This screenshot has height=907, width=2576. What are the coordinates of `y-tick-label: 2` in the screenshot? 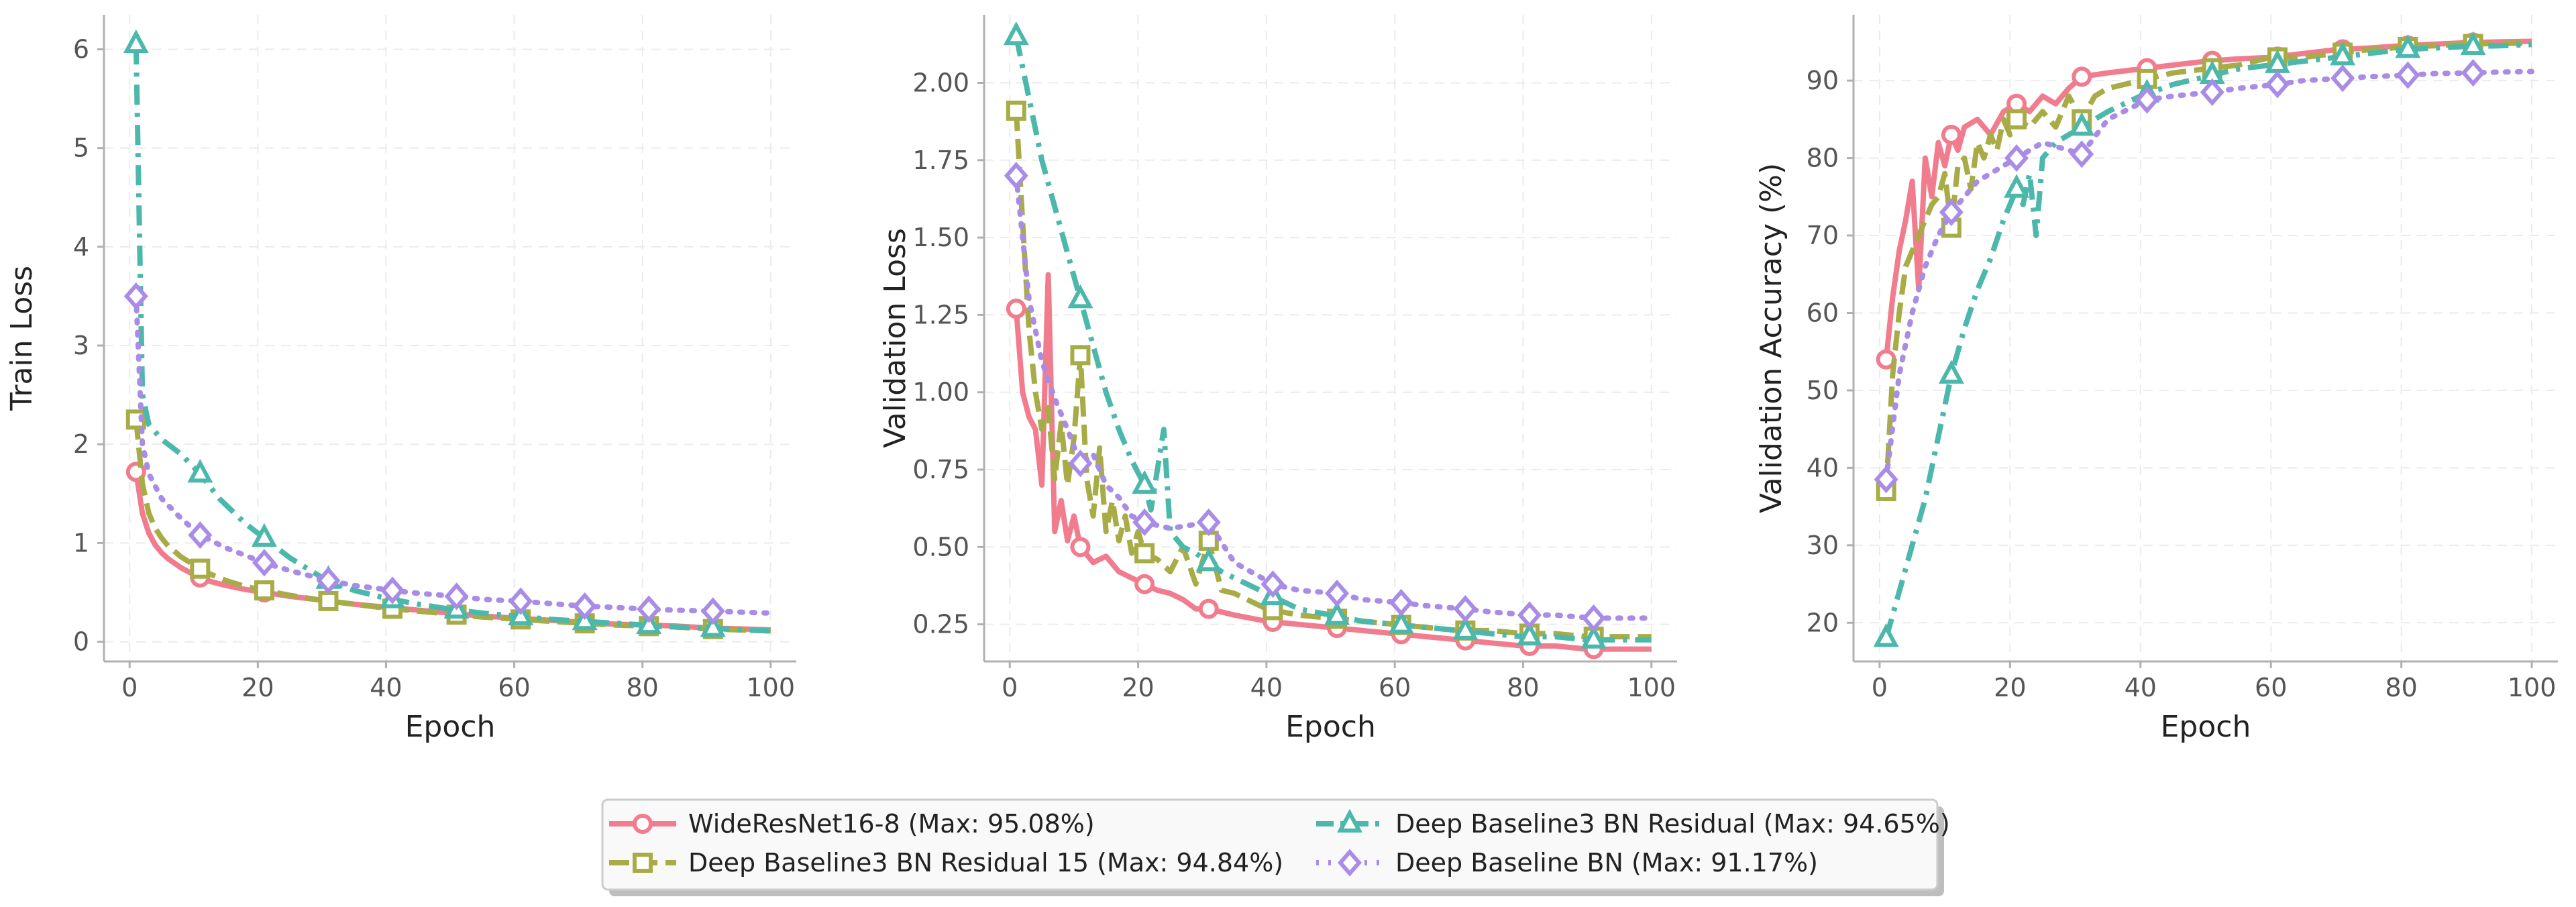 It's located at (81, 444).